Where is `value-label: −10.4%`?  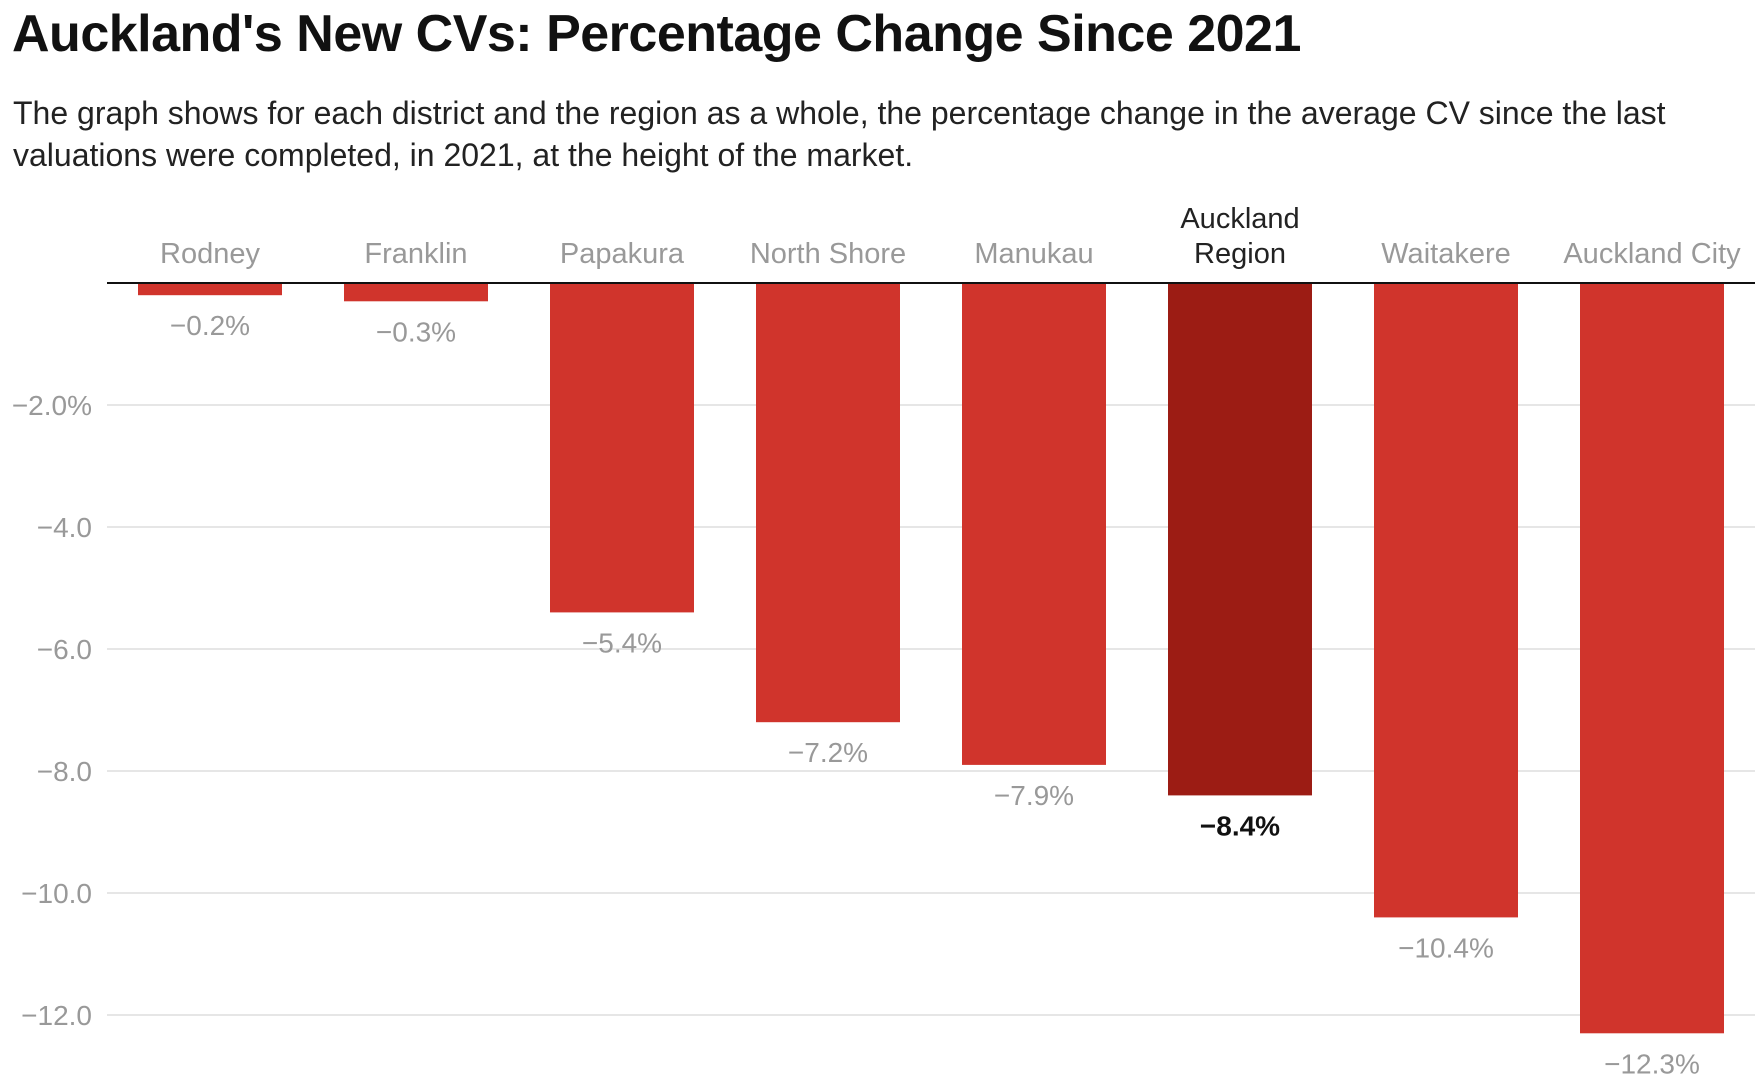 value-label: −10.4% is located at coordinates (1446, 947).